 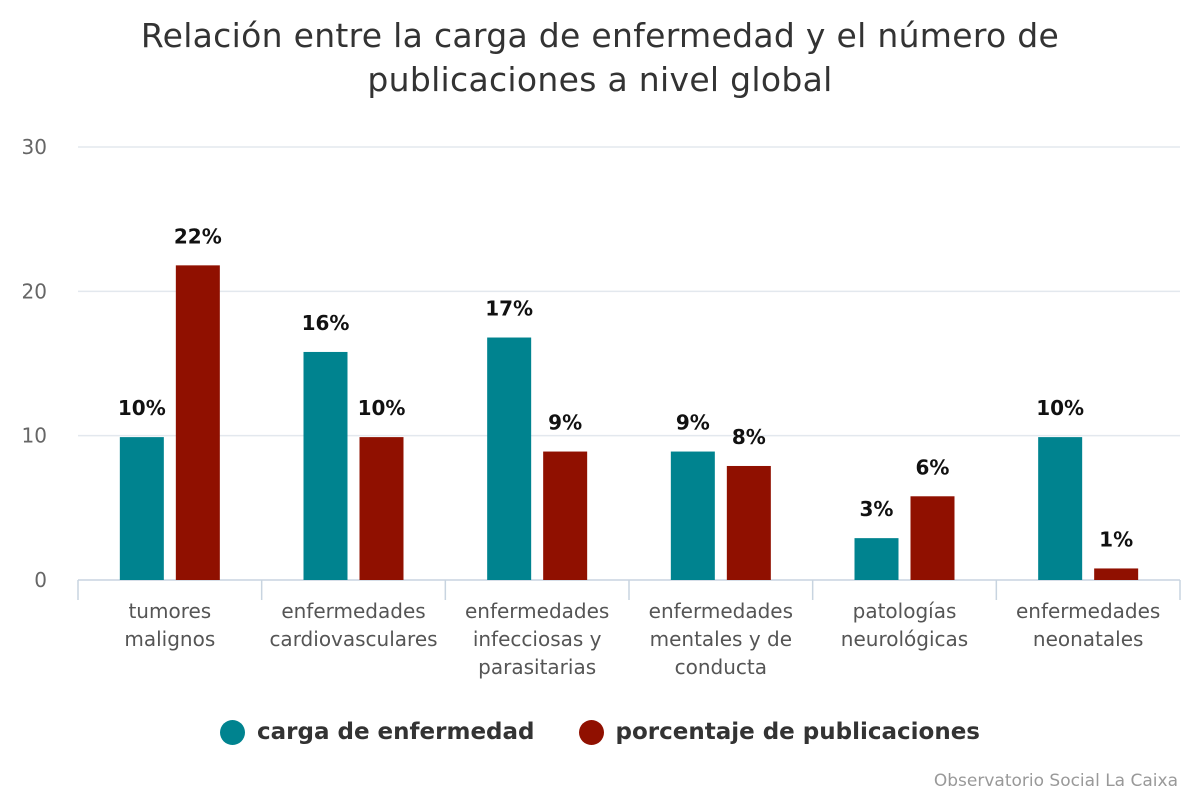 I want to click on data-label: 6%, so click(x=933, y=467).